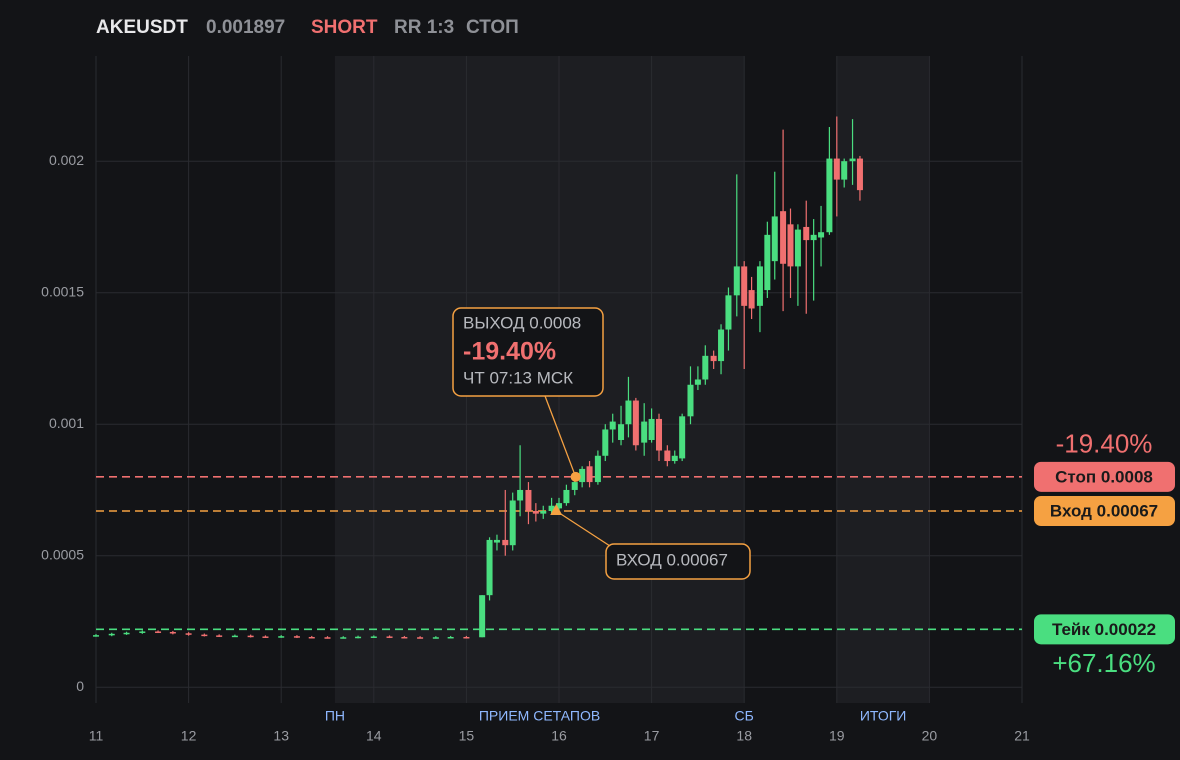 This screenshot has width=1180, height=760. Describe the element at coordinates (142, 27) in the screenshot. I see `symbol: AKEUSDT` at that location.